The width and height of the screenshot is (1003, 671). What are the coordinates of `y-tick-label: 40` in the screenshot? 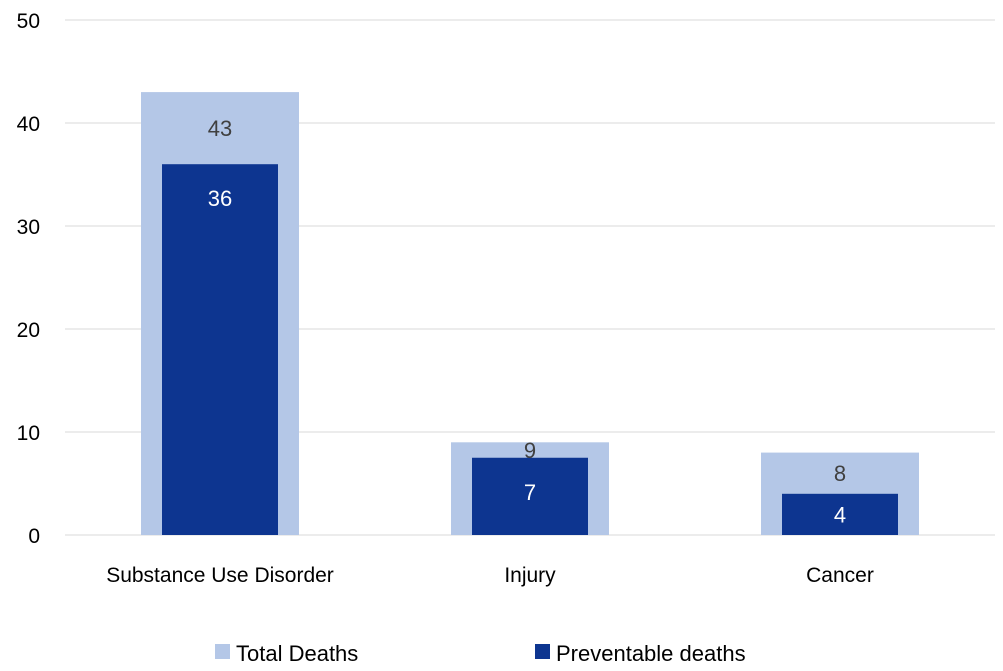 It's located at (28, 124).